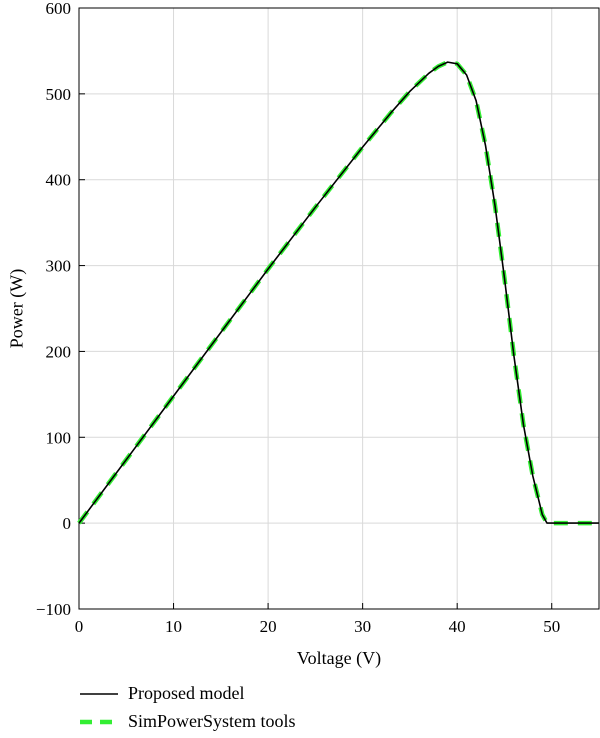 This screenshot has width=600, height=738. Describe the element at coordinates (16, 308) in the screenshot. I see `y-axis-title: Power (W)` at that location.